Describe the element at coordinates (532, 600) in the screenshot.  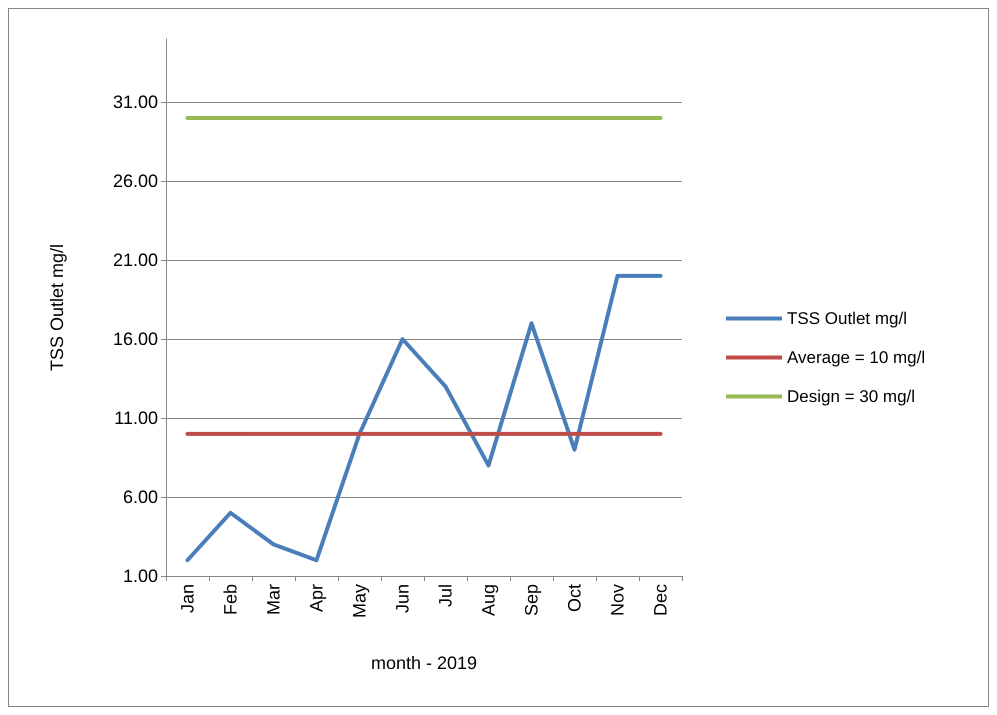
I see `x-tick-label: Sep` at that location.